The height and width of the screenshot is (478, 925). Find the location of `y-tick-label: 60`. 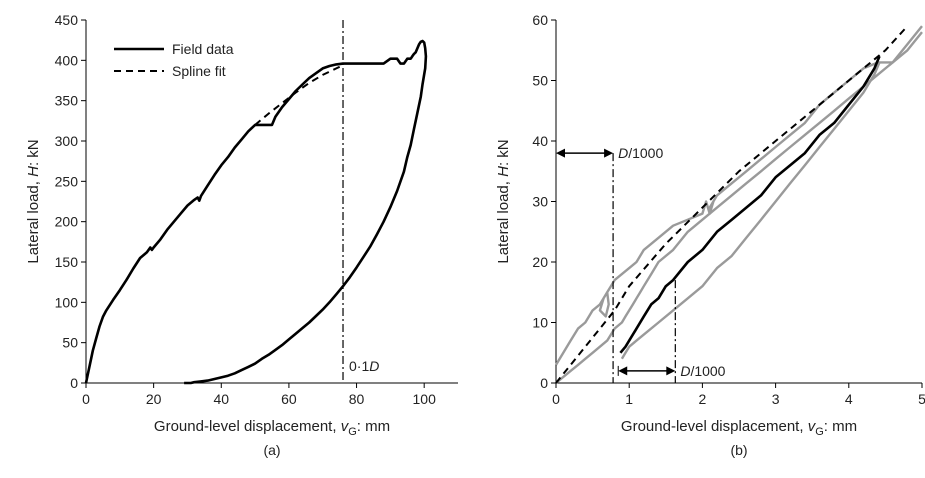

y-tick-label: 60 is located at coordinates (540, 20).